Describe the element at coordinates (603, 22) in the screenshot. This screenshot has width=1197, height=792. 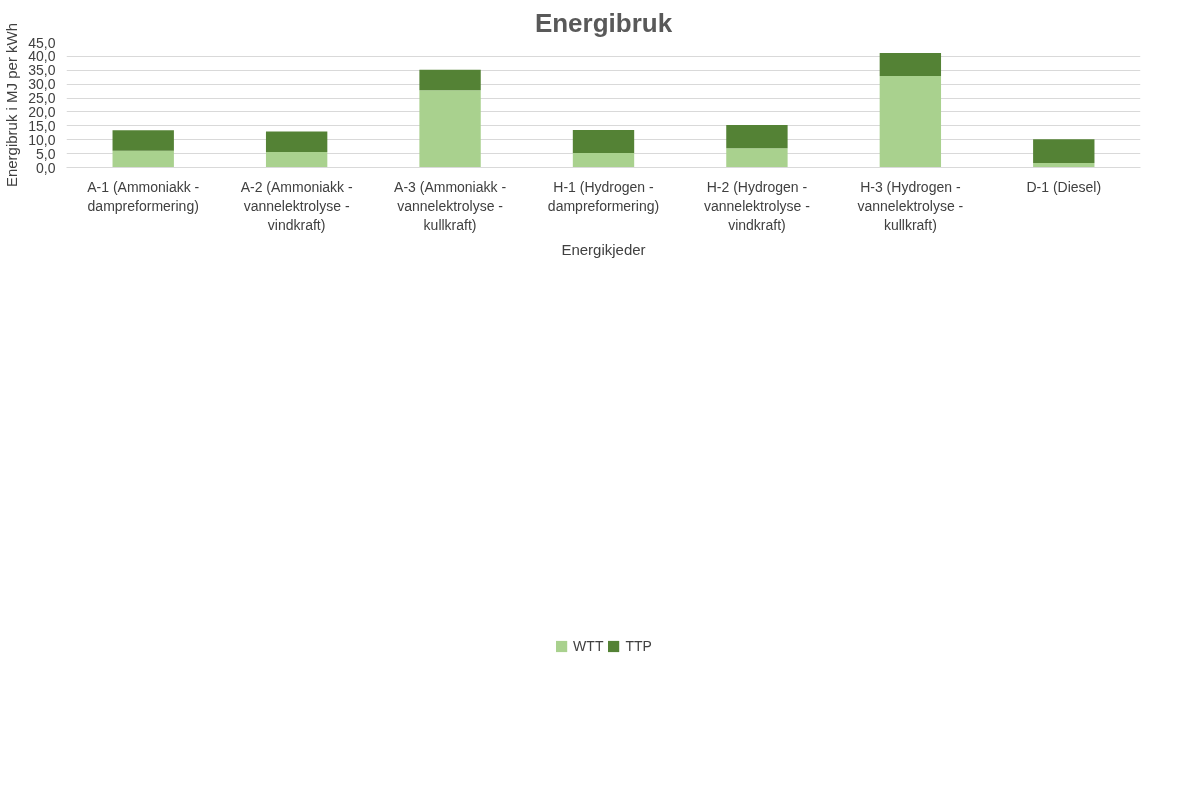
I see `chart-title: Energibruk` at that location.